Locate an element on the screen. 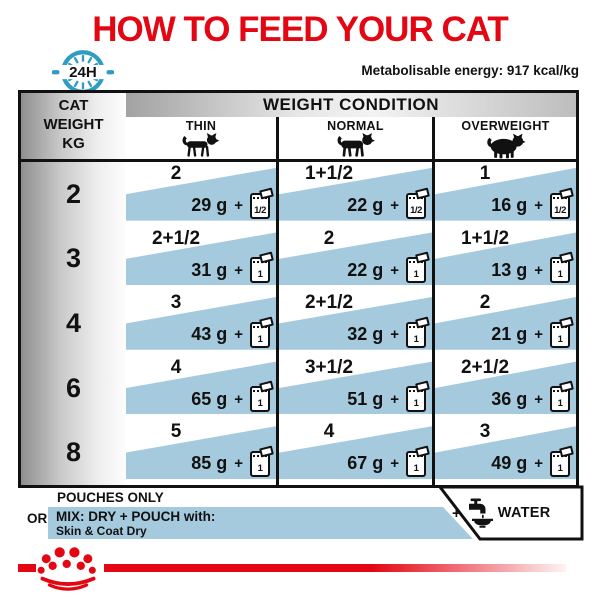  cat-weight-value: 8 is located at coordinates (73, 452).